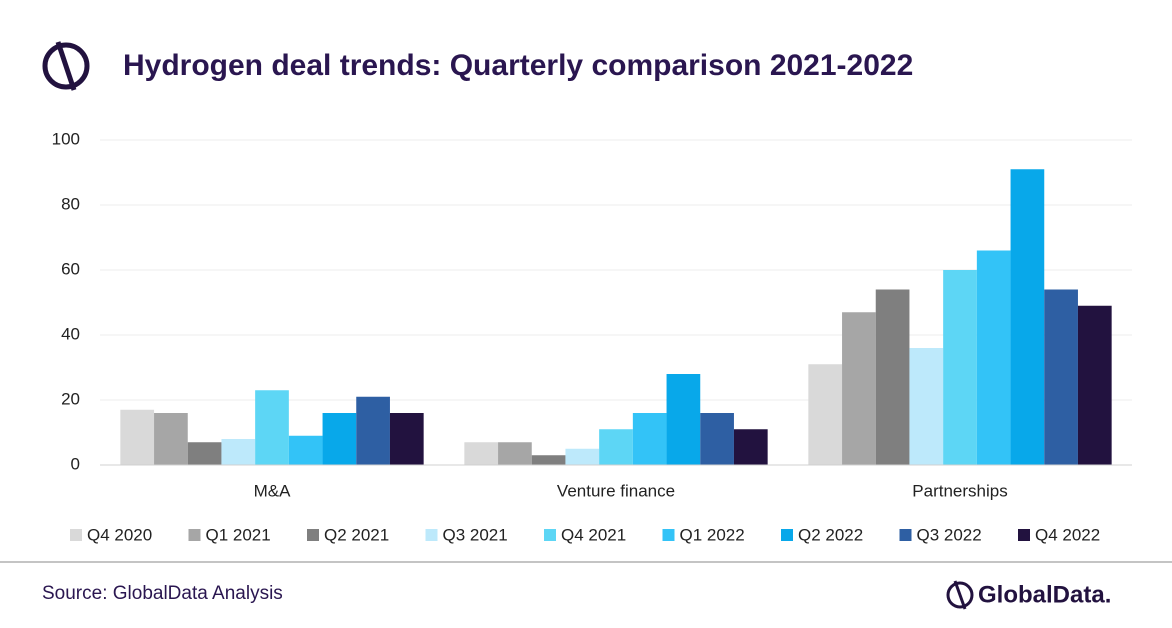  I want to click on x-tick-label: M&A, so click(273, 490).